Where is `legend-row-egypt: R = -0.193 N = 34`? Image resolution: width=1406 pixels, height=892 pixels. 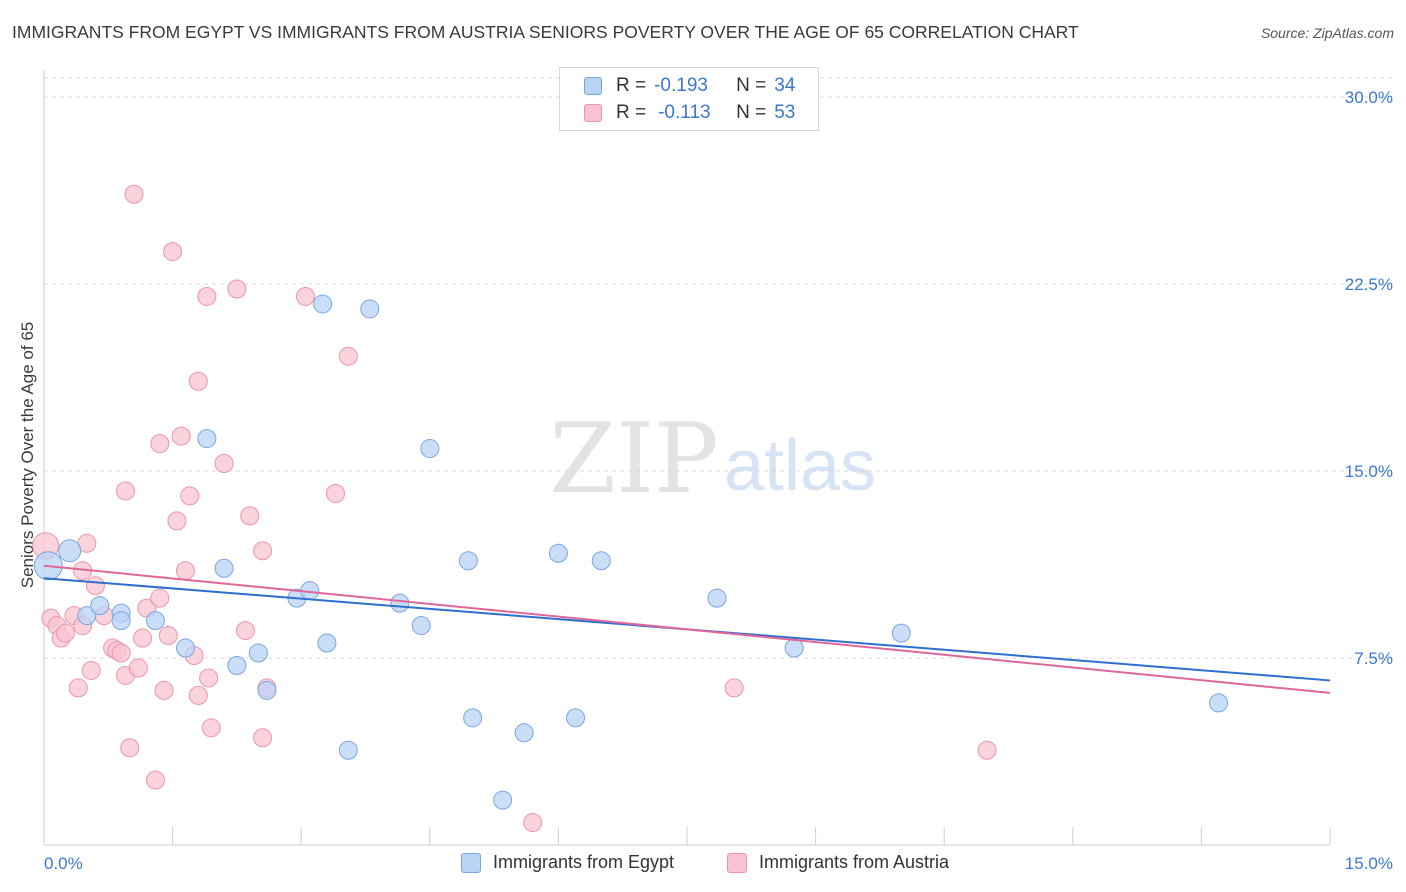 legend-row-egypt: R = -0.193 N = 34 is located at coordinates (689, 86).